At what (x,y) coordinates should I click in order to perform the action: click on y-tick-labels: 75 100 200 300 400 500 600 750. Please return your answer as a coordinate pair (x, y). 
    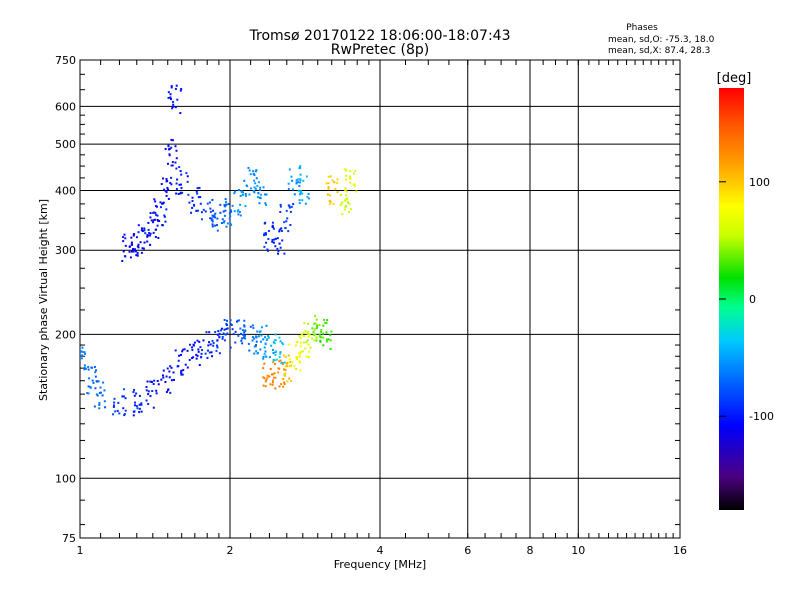
    Looking at the image, I should click on (65, 299).